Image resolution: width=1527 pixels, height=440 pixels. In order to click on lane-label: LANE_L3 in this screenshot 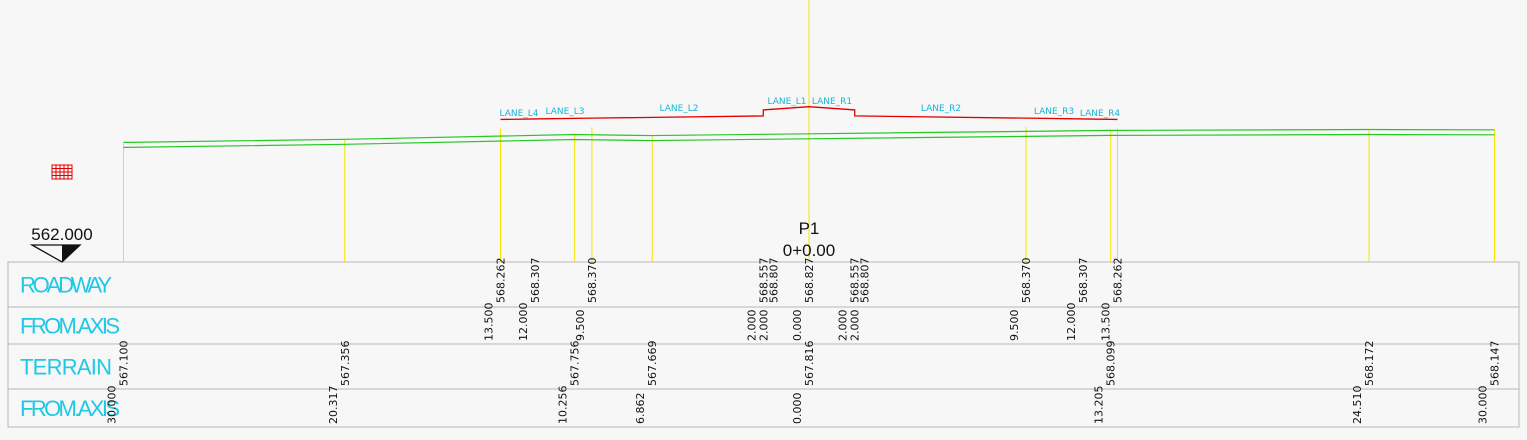, I will do `click(564, 112)`.